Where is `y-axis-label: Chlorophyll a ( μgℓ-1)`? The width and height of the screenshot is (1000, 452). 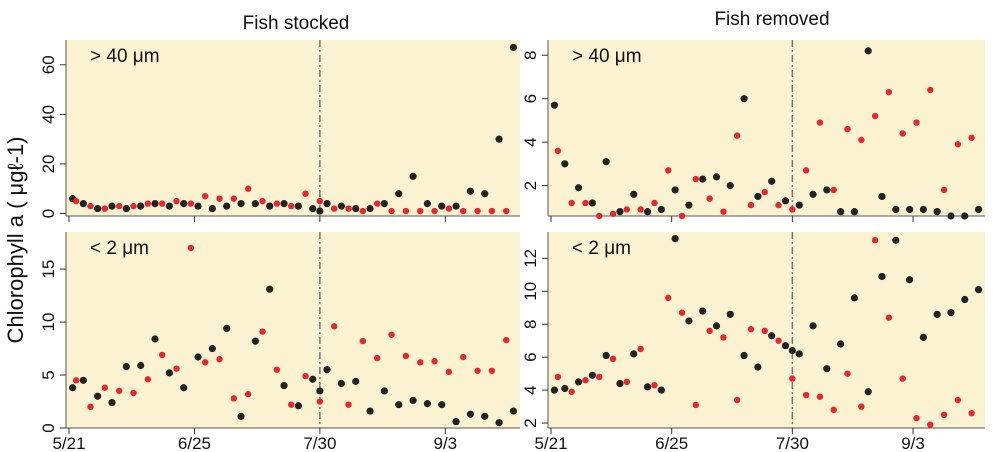 y-axis-label: Chlorophyll a ( μgℓ-1) is located at coordinates (15, 240).